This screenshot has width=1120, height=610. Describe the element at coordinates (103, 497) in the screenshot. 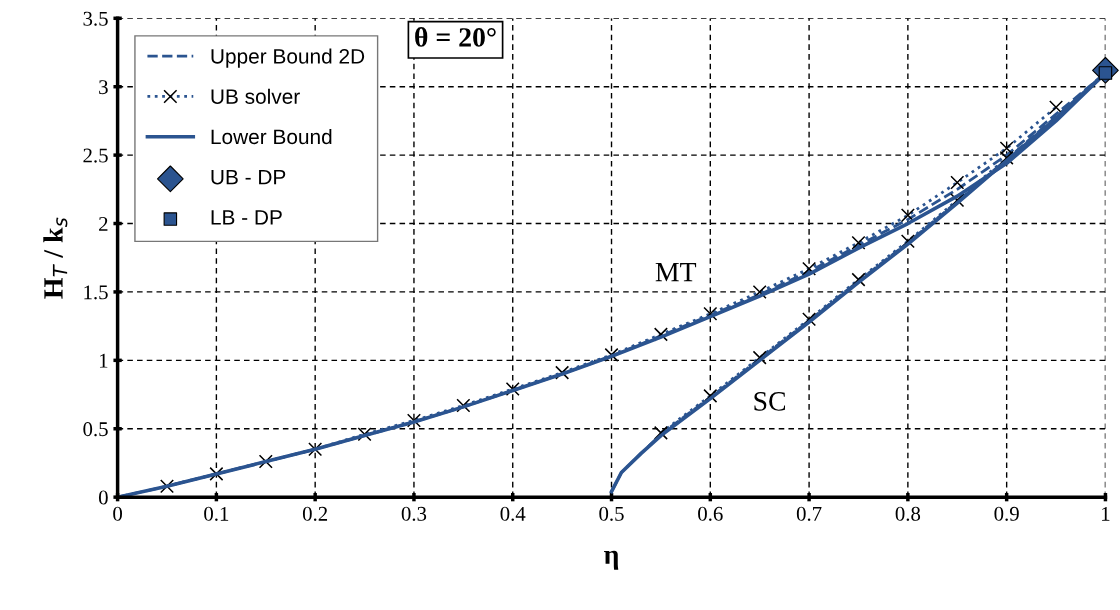

I see `y-tick-label: 0` at that location.